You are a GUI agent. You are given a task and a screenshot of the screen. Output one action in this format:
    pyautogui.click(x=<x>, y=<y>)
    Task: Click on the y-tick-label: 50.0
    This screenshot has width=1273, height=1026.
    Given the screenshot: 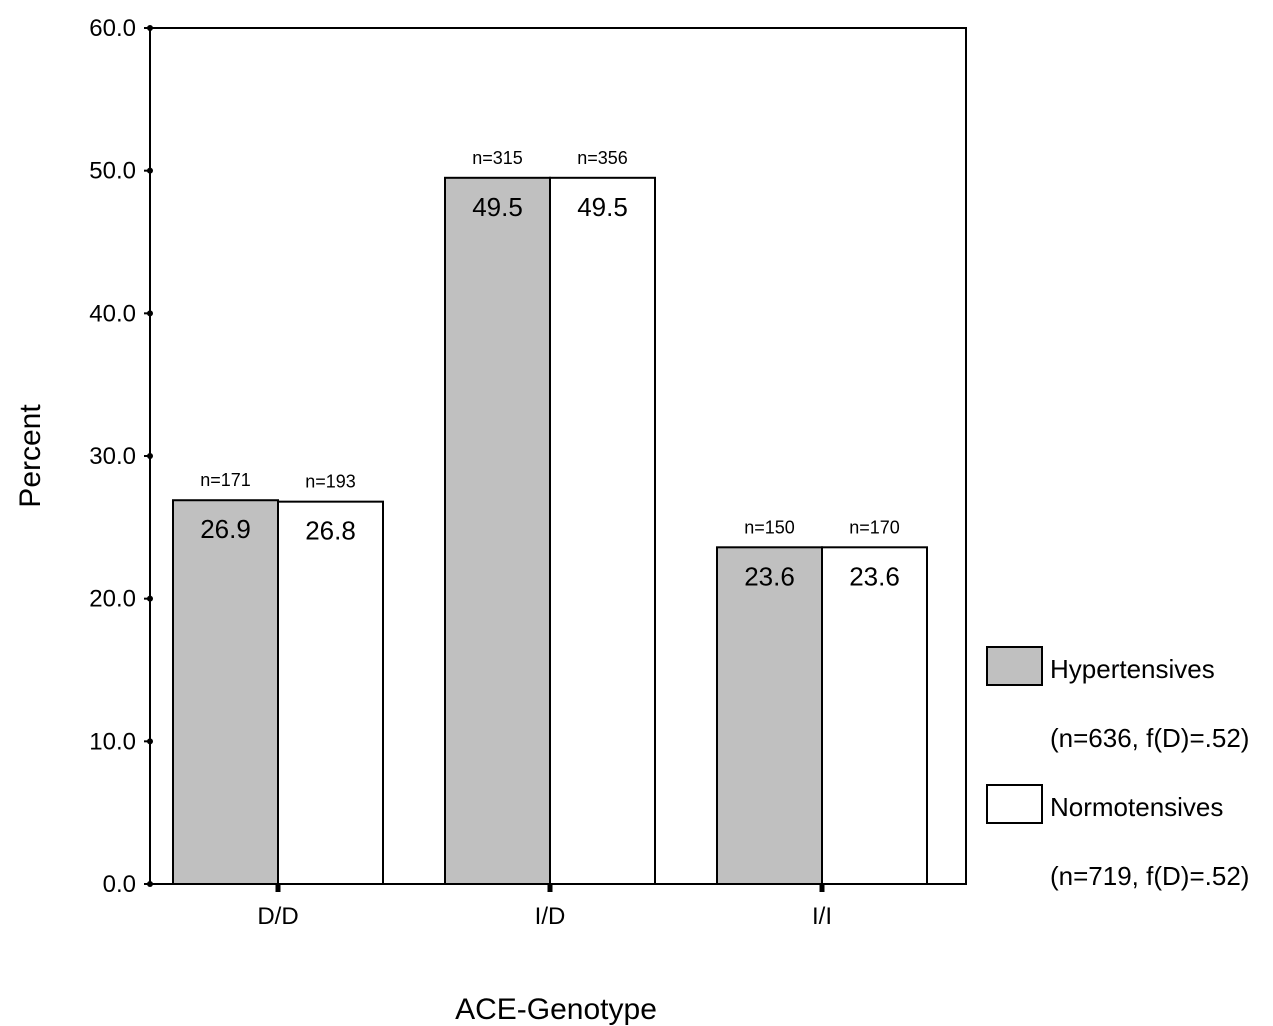 What is the action you would take?
    pyautogui.click(x=112, y=171)
    